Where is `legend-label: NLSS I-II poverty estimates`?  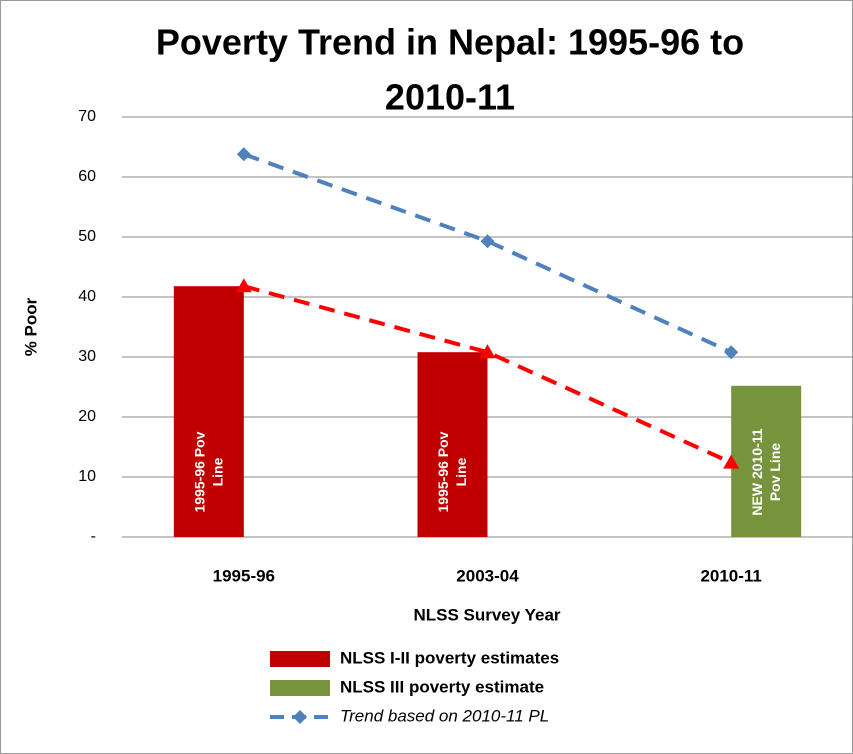 legend-label: NLSS I-II poverty estimates is located at coordinates (449, 657).